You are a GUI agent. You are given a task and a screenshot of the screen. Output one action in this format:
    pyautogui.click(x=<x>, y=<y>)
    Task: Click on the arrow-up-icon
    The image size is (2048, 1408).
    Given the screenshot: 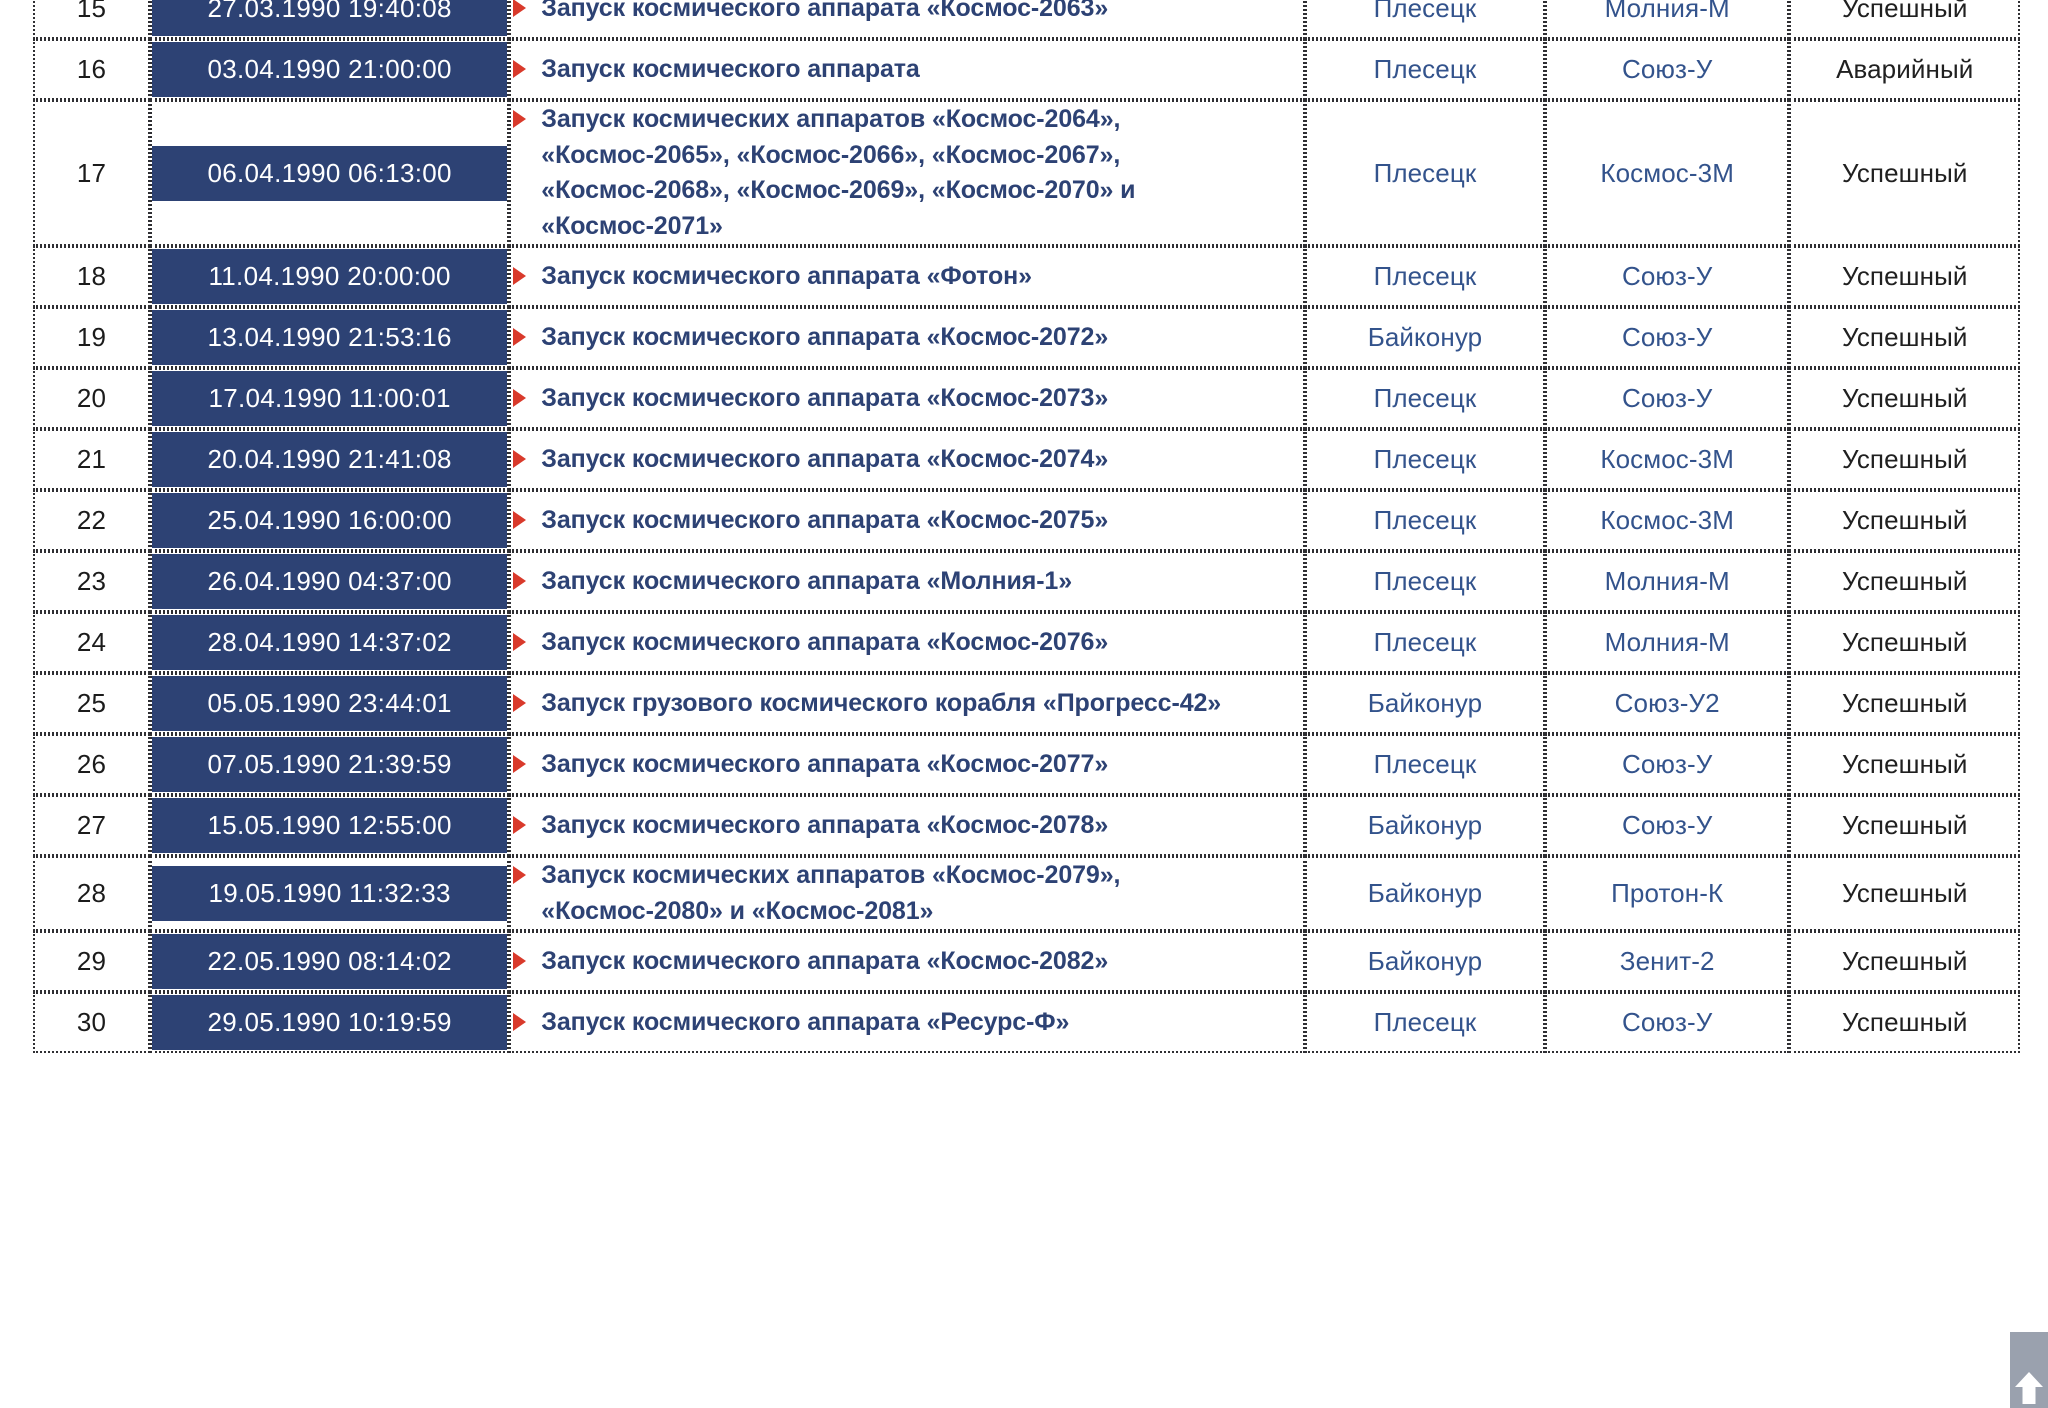 What is the action you would take?
    pyautogui.click(x=2029, y=1387)
    